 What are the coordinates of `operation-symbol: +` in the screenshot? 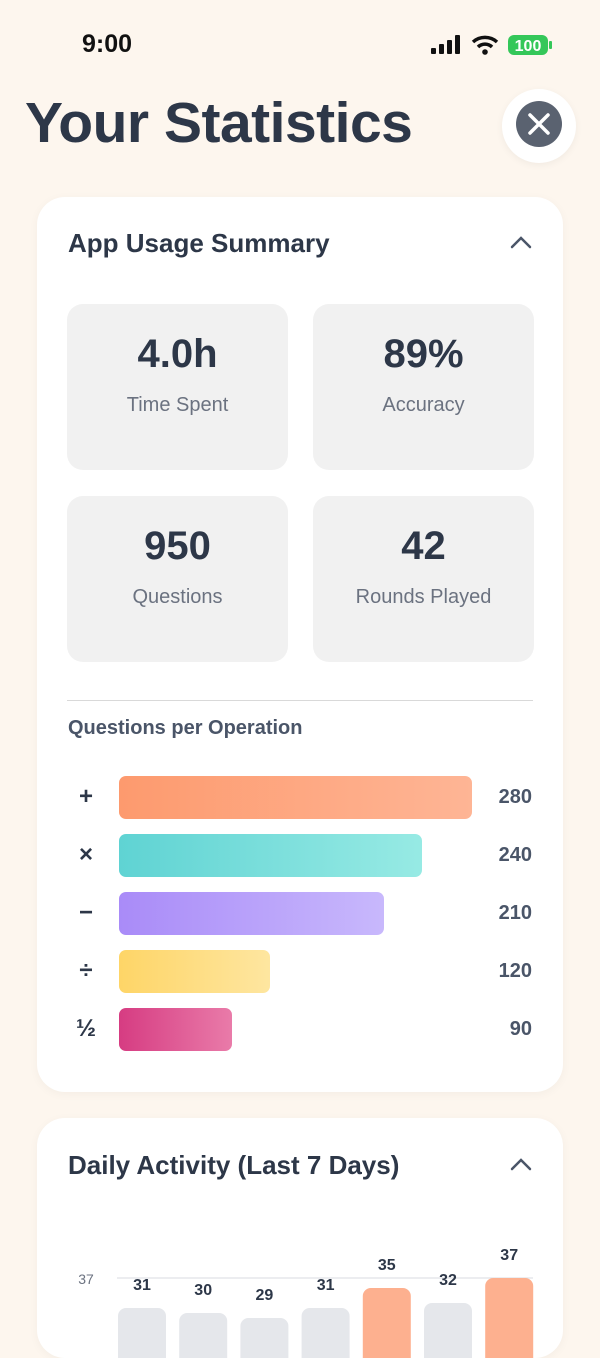 It's located at (85, 796).